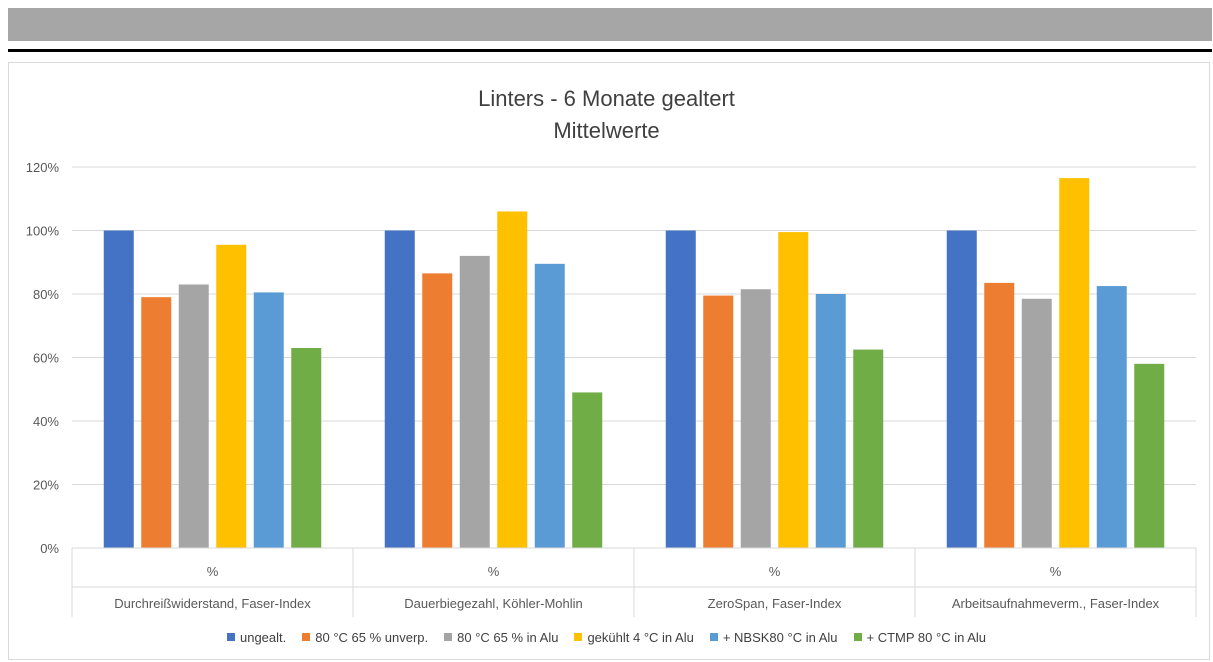 The image size is (1213, 662). What do you see at coordinates (1056, 603) in the screenshot?
I see `x-tick-label: Arbeitsaufnahmeverm., Faser-Index` at bounding box center [1056, 603].